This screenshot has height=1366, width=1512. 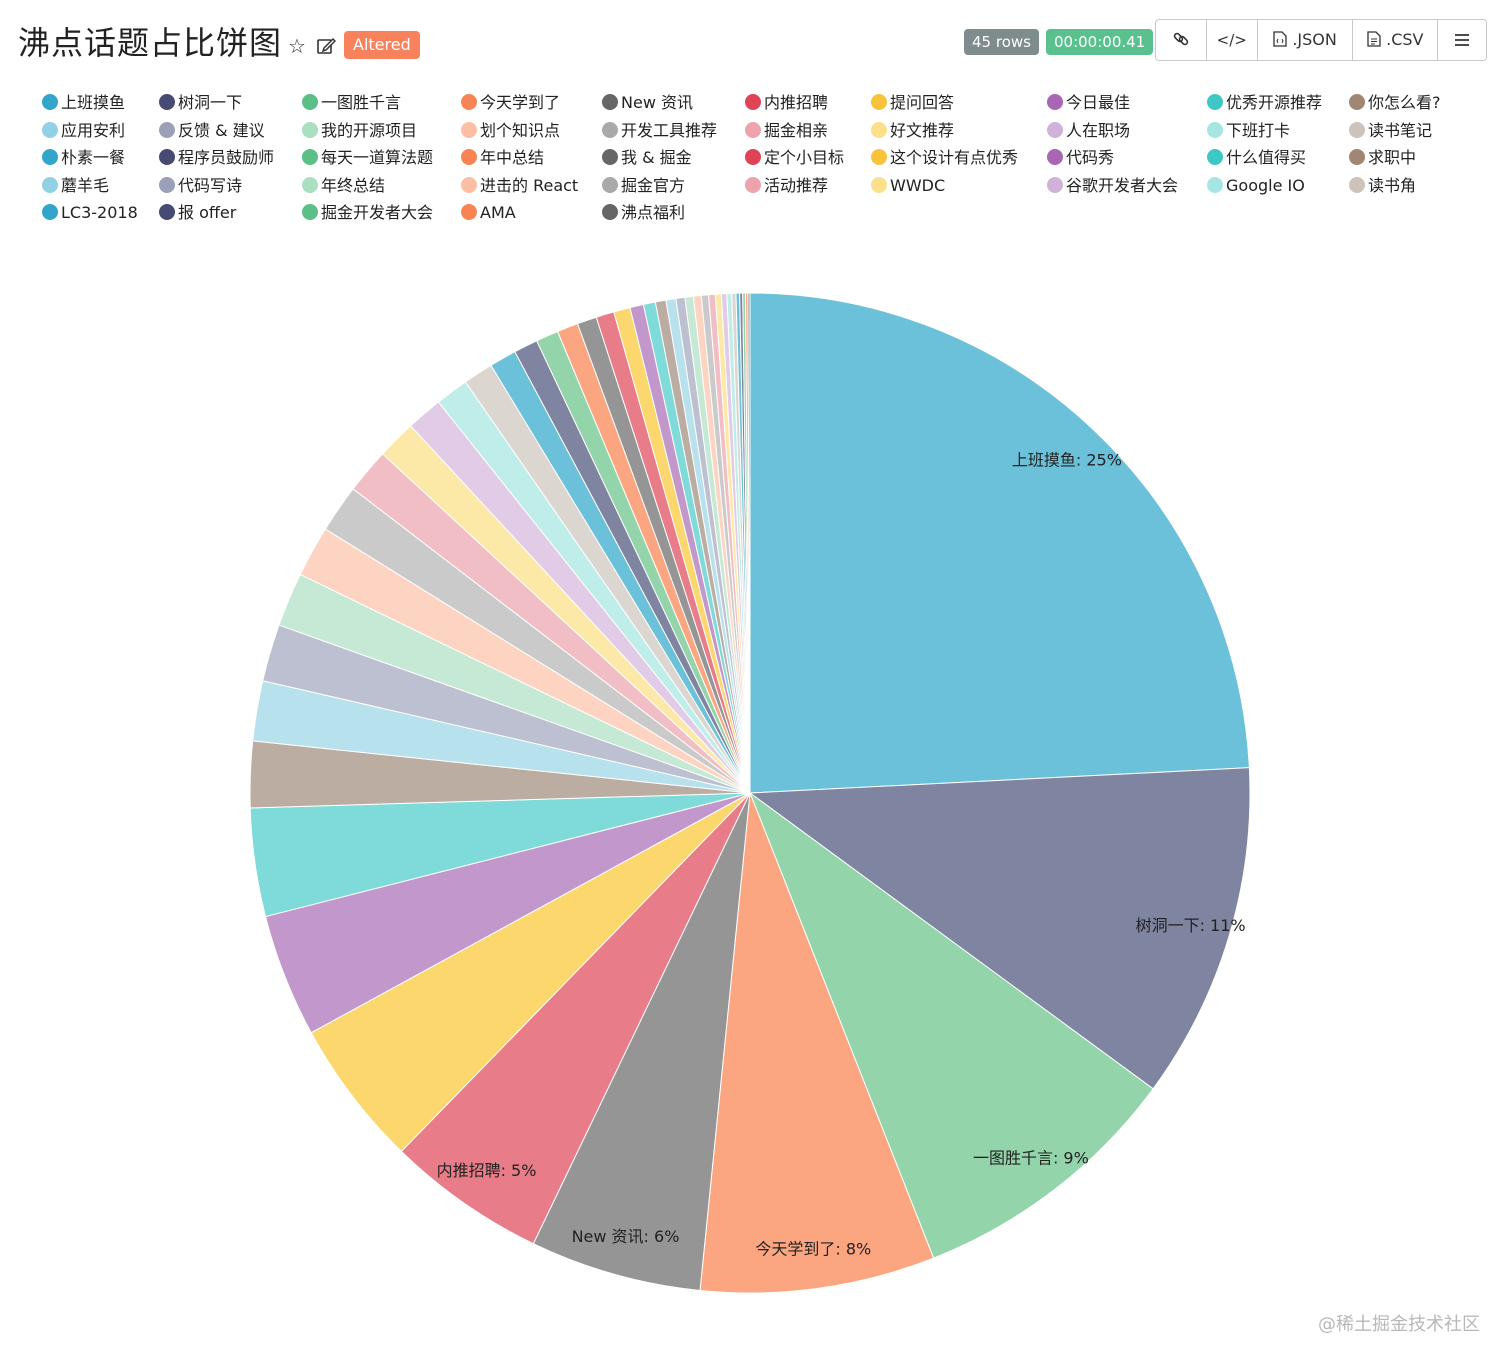 I want to click on legend-item: 我的开源项目, so click(x=359, y=131).